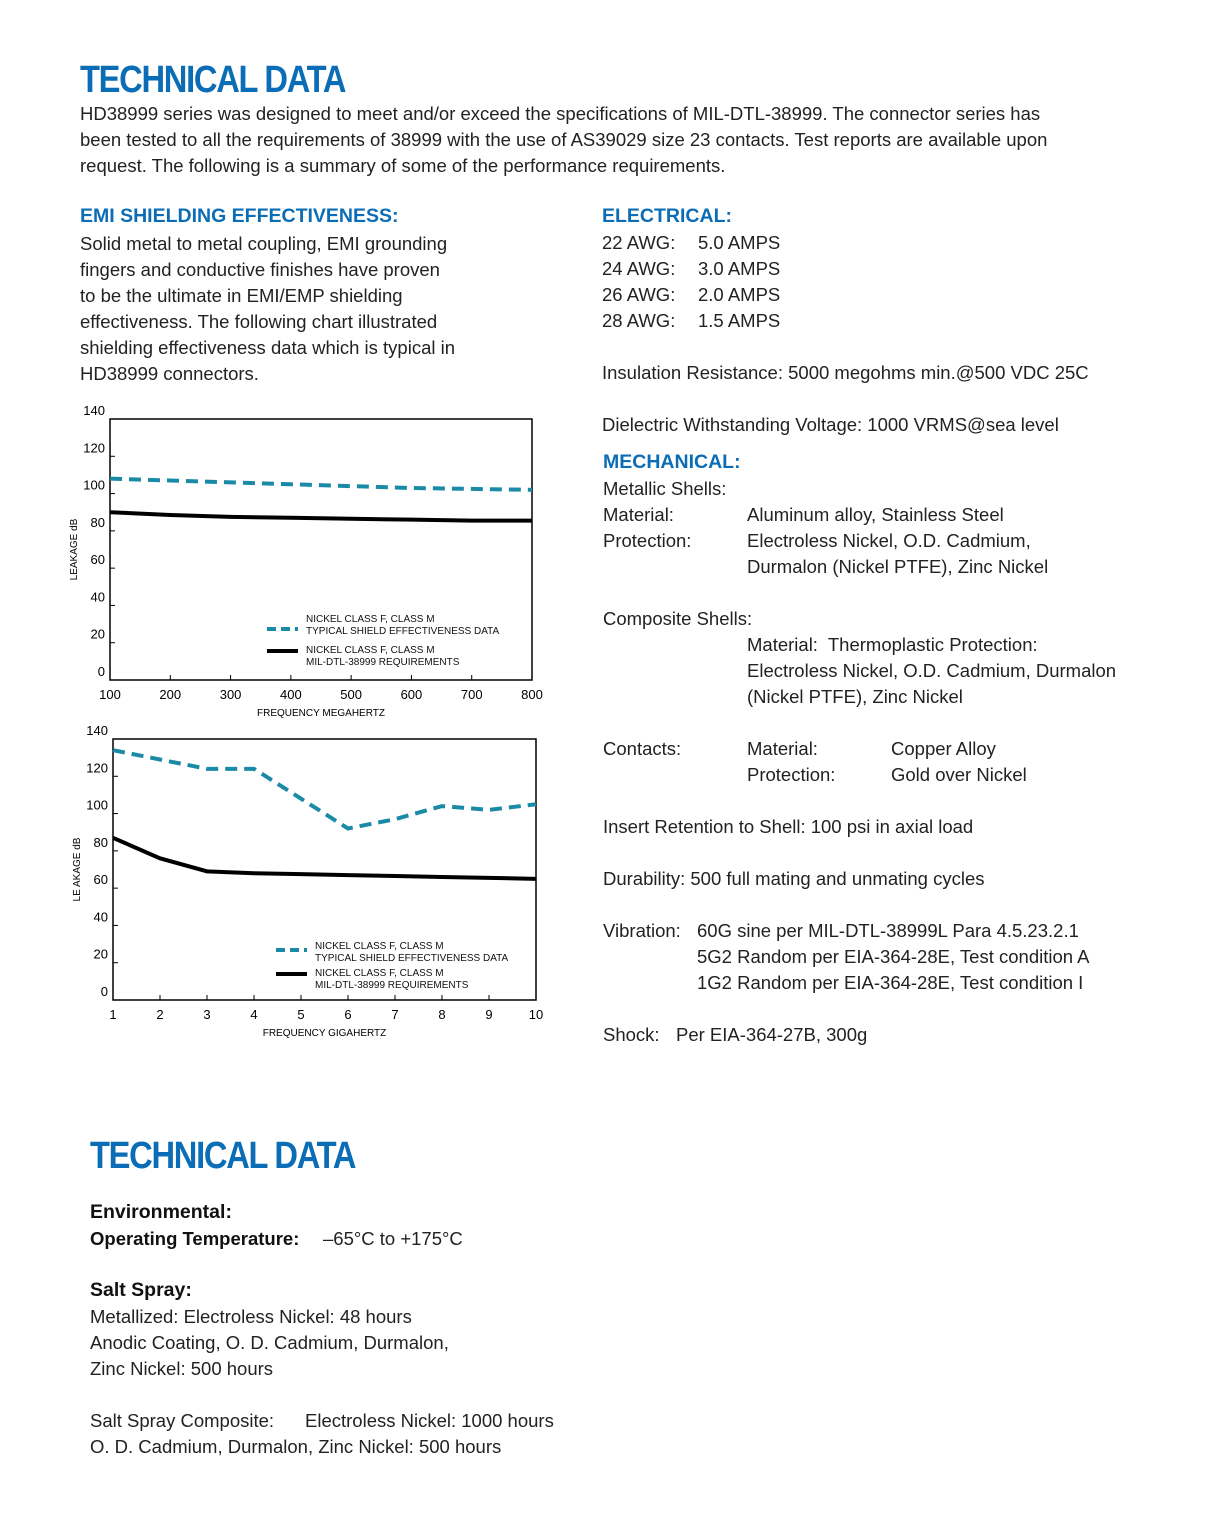  I want to click on x-tick-label: 7, so click(394, 1014).